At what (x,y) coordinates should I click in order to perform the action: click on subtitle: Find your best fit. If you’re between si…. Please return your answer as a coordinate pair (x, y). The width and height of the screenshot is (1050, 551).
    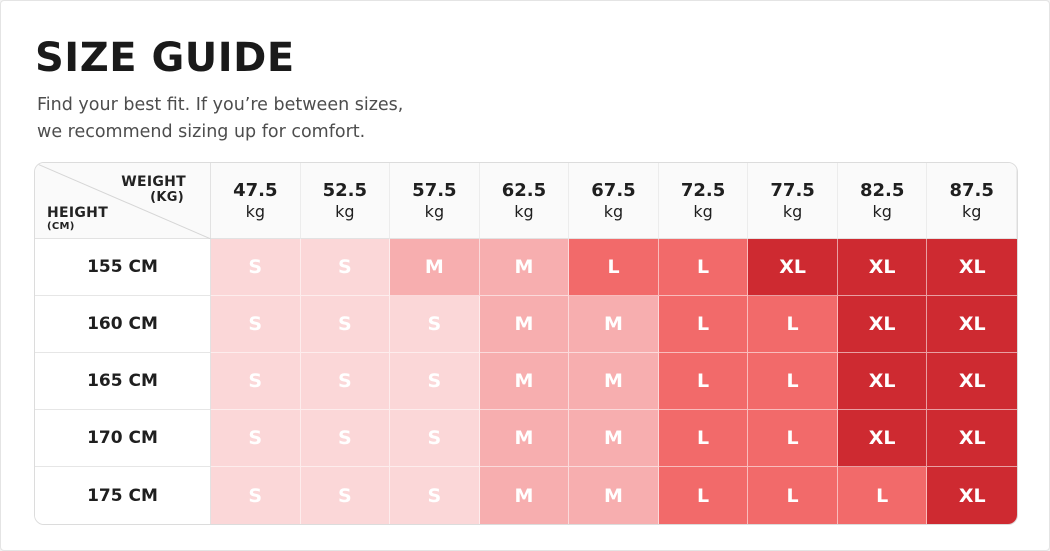
    Looking at the image, I should click on (267, 119).